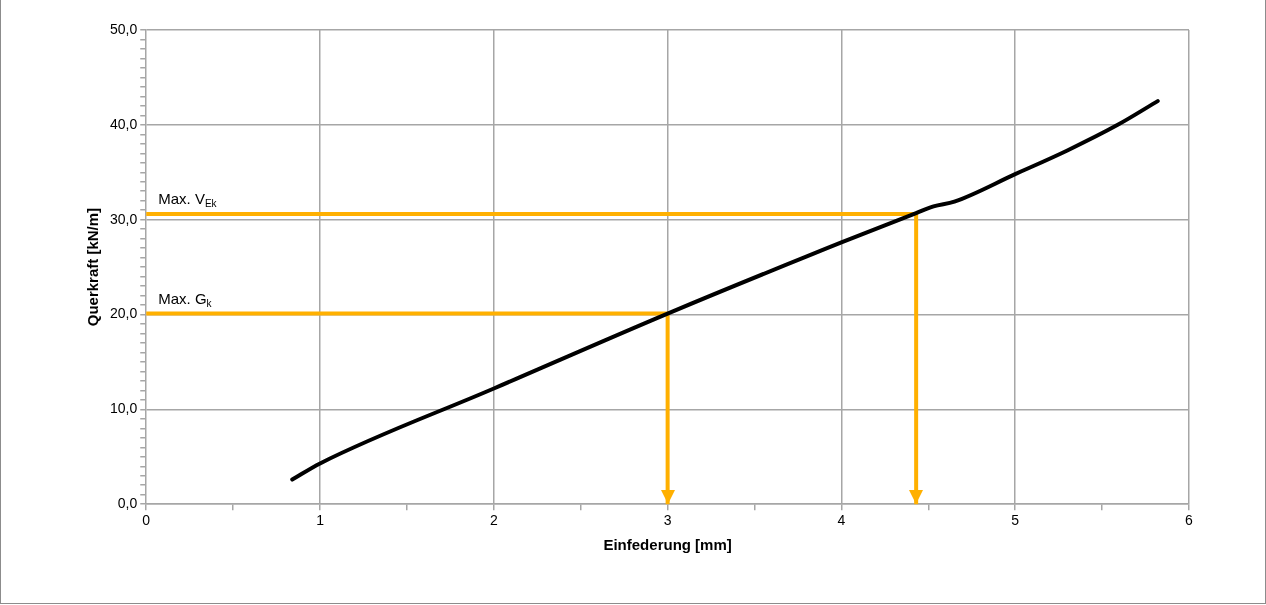  I want to click on x-tick-label: 0, so click(146, 520).